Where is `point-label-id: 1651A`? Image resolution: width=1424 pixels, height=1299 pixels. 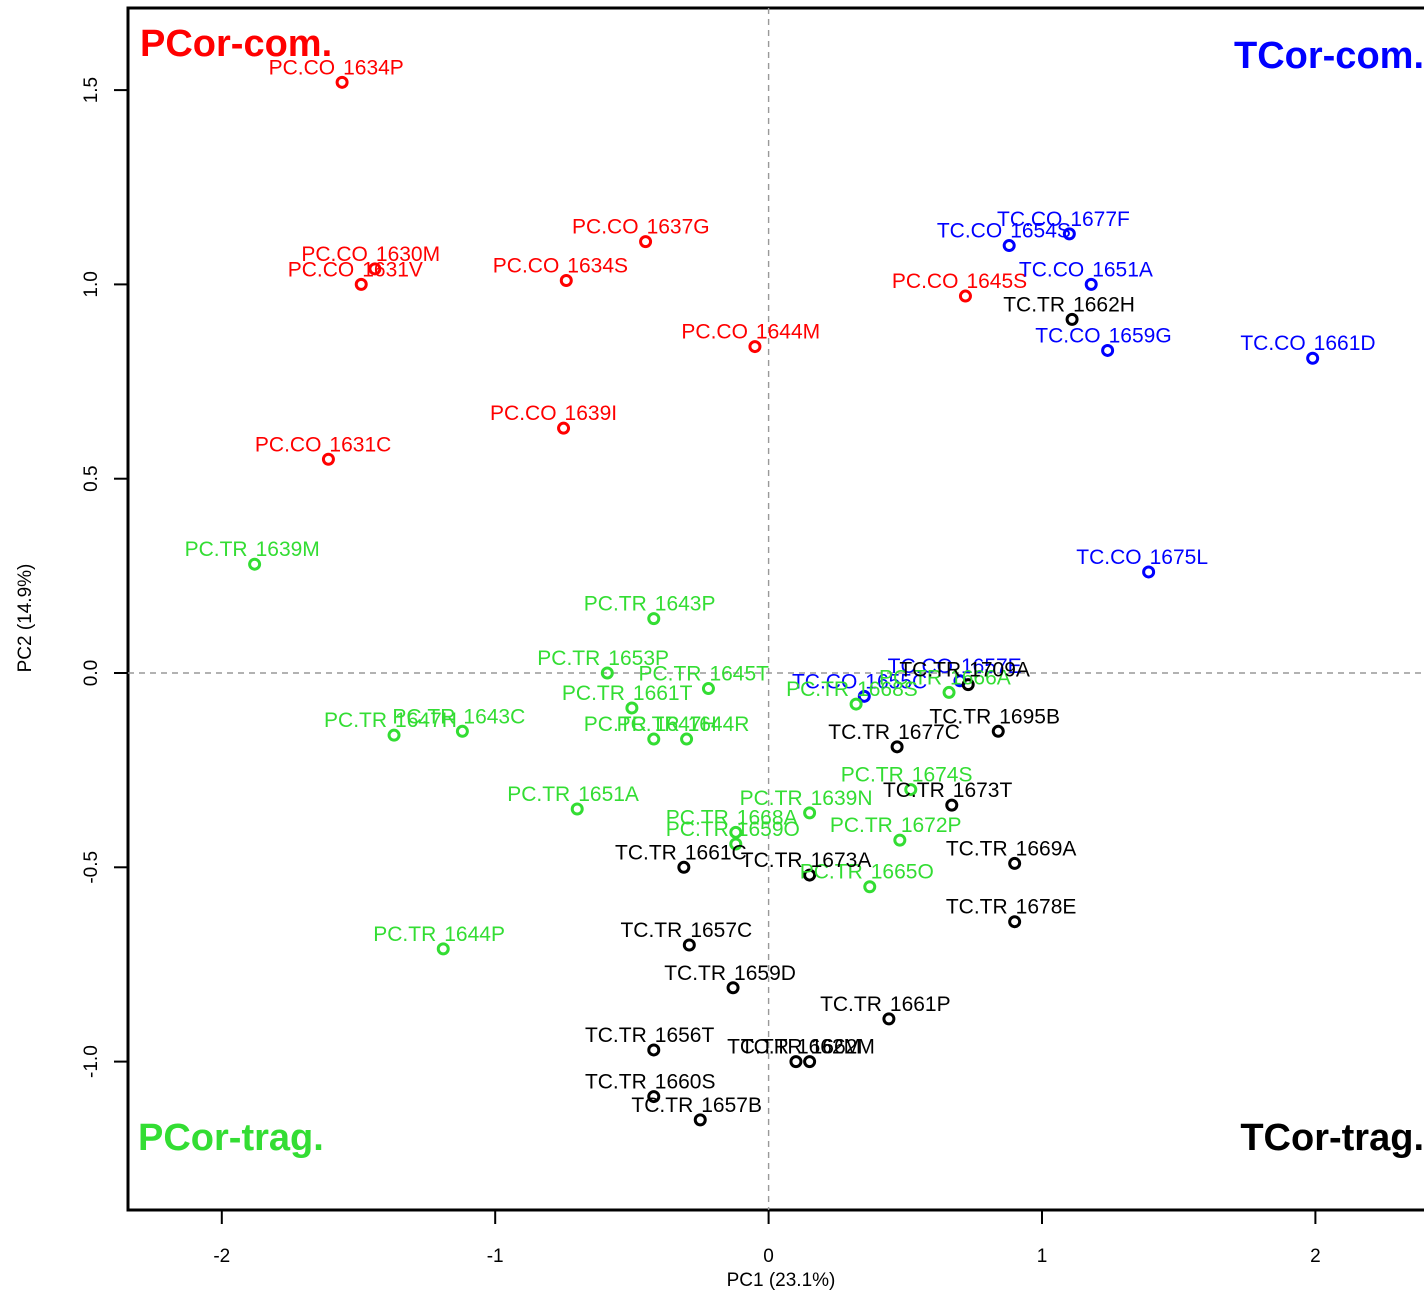
point-label-id: 1651A is located at coordinates (608, 794).